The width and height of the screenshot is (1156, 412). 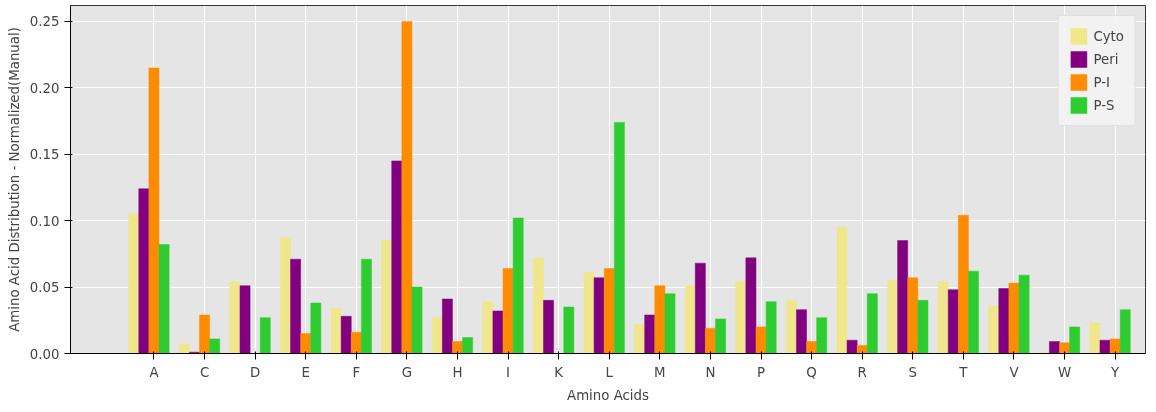 What do you see at coordinates (1108, 36) in the screenshot?
I see `legend-label: Cyto` at bounding box center [1108, 36].